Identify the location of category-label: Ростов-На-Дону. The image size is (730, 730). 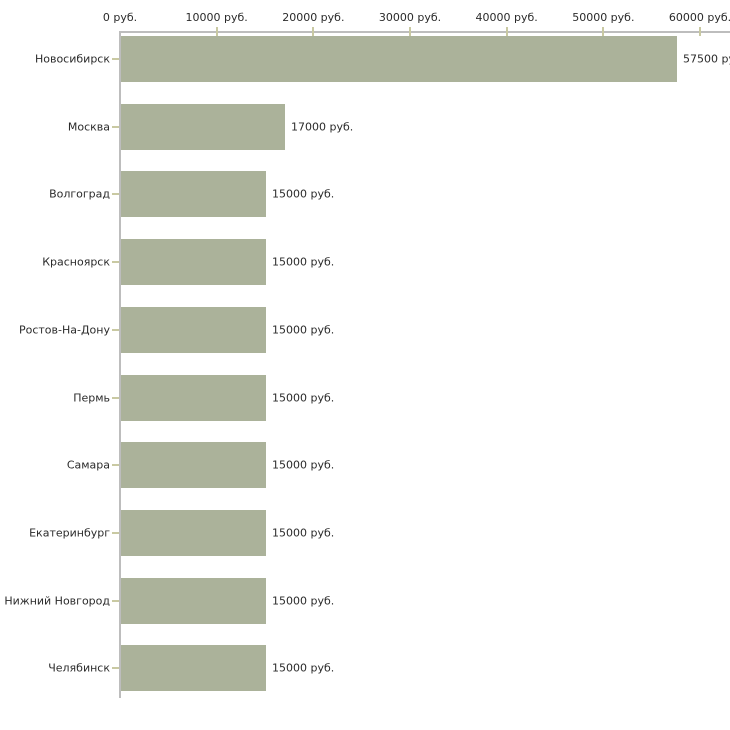
(64, 330).